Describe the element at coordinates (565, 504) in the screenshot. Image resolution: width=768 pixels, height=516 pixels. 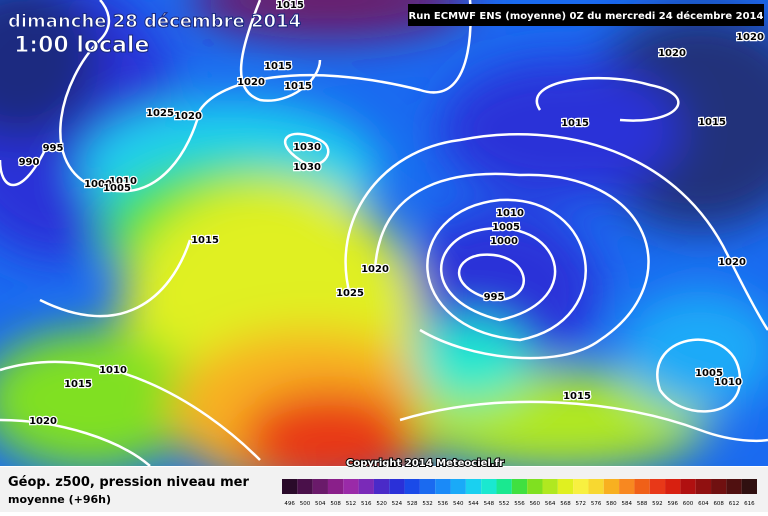
I see `colorbar-label: 568` at that location.